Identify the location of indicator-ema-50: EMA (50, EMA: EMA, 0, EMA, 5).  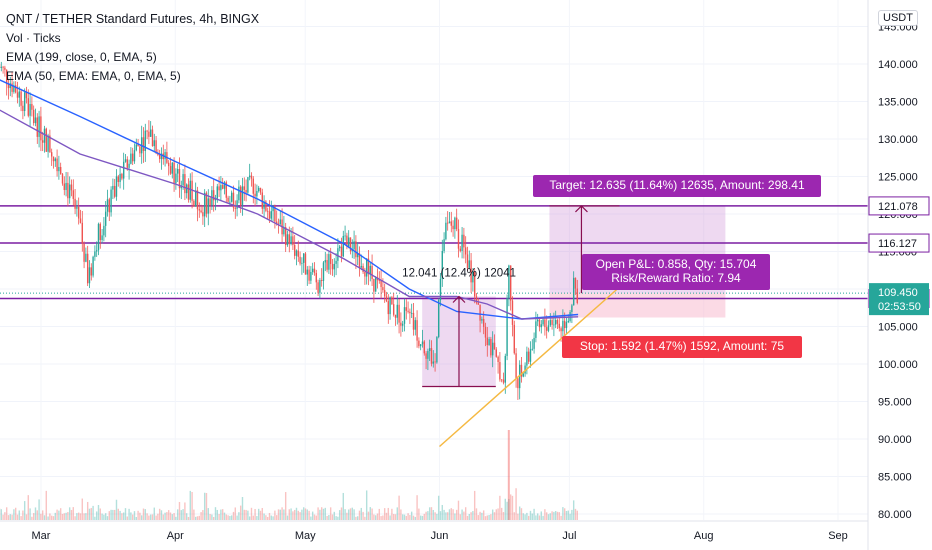
(93, 76).